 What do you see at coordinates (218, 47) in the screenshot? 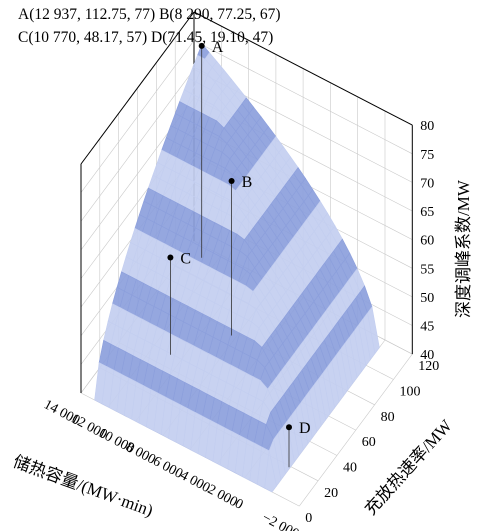
I see `point-label-A: A` at bounding box center [218, 47].